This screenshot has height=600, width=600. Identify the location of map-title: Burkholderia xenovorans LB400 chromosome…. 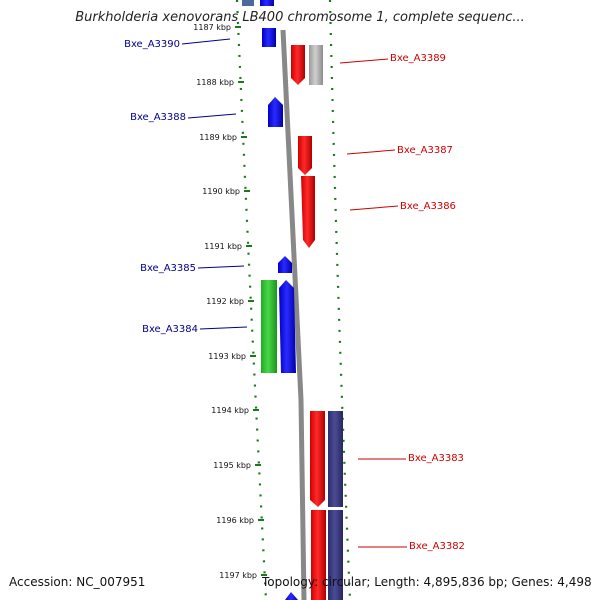
(300, 17).